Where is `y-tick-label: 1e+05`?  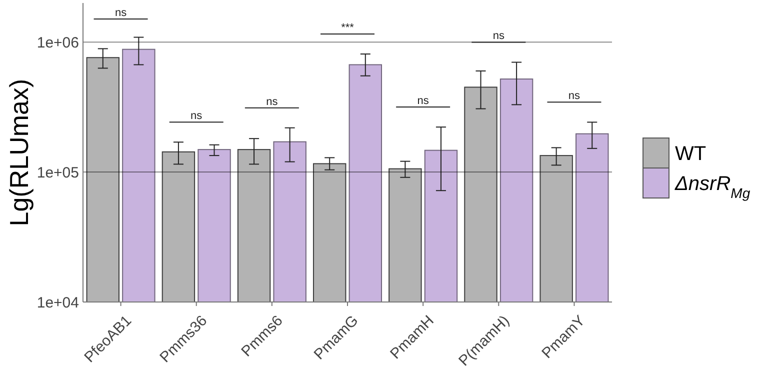 y-tick-label: 1e+05 is located at coordinates (57, 173).